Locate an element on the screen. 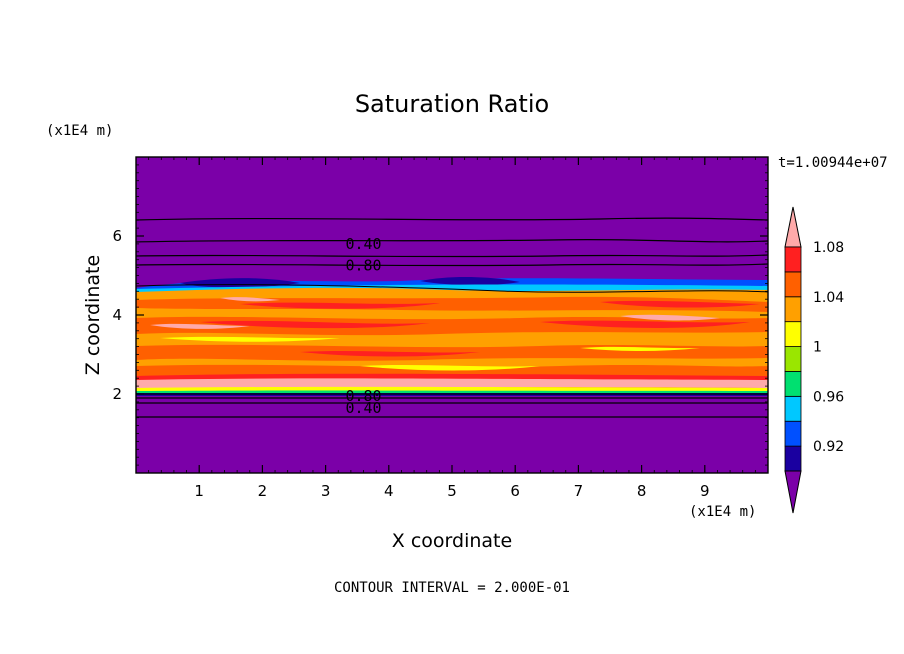 The height and width of the screenshot is (654, 904). colorbar-top-arrow is located at coordinates (793, 227).